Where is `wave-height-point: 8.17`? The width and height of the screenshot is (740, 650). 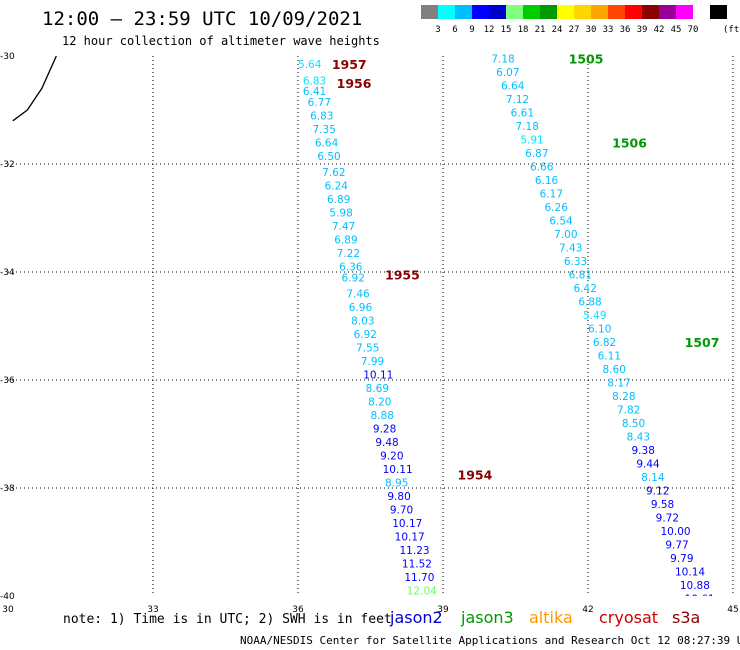
wave-height-point: 8.17 is located at coordinates (618, 384).